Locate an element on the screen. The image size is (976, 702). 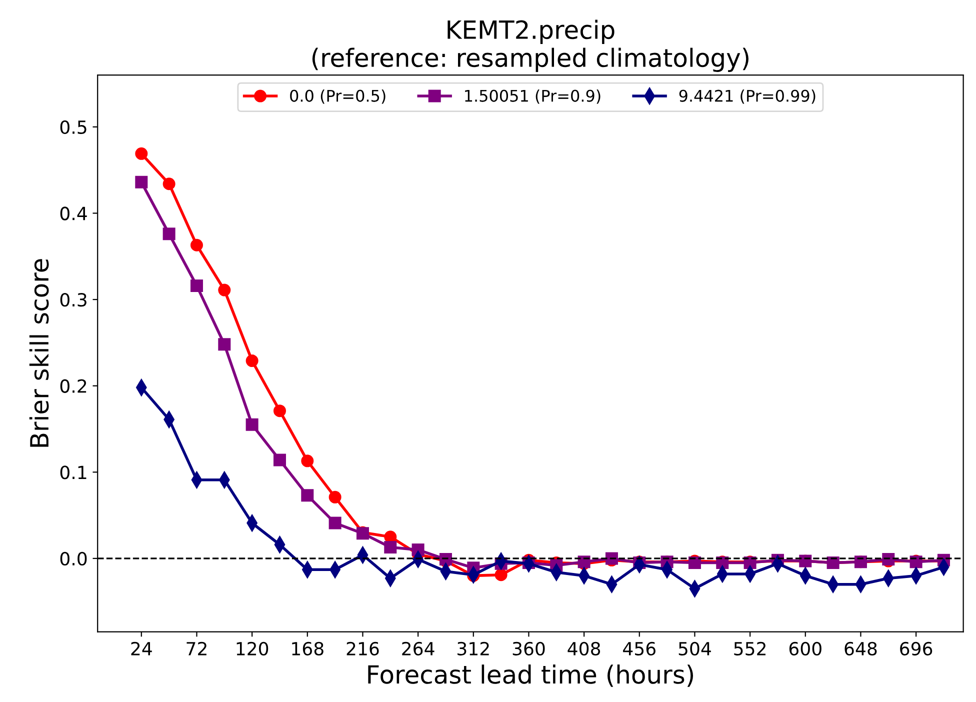
y-tick-label: 0.0 is located at coordinates (73, 559).